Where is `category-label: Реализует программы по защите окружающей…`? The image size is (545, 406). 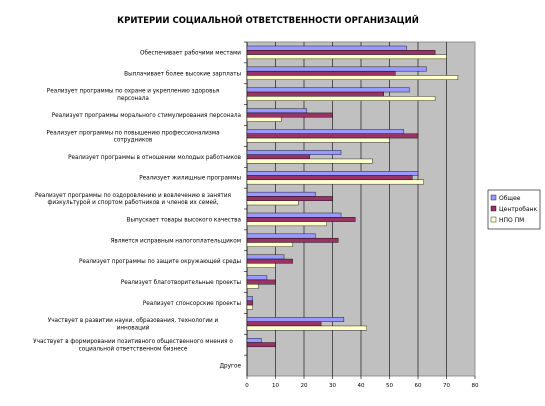
category-label: Реализует программы по защите окружающей… is located at coordinates (160, 261).